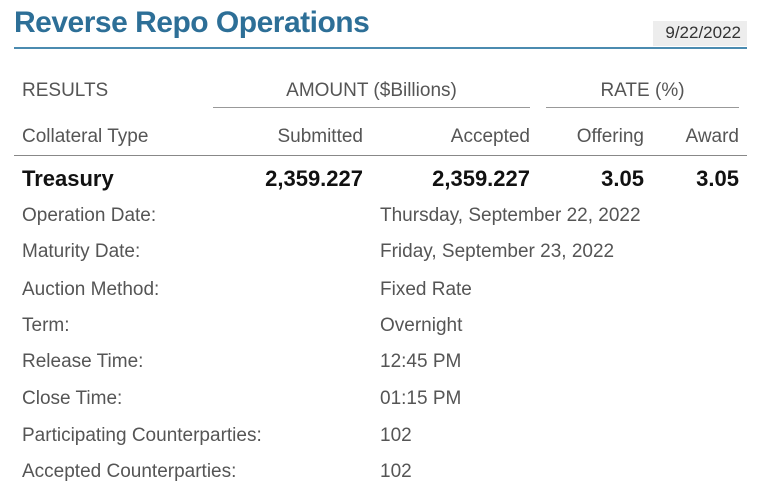 Image resolution: width=760 pixels, height=489 pixels. What do you see at coordinates (81, 251) in the screenshot?
I see `detail-label: Maturity Date:` at bounding box center [81, 251].